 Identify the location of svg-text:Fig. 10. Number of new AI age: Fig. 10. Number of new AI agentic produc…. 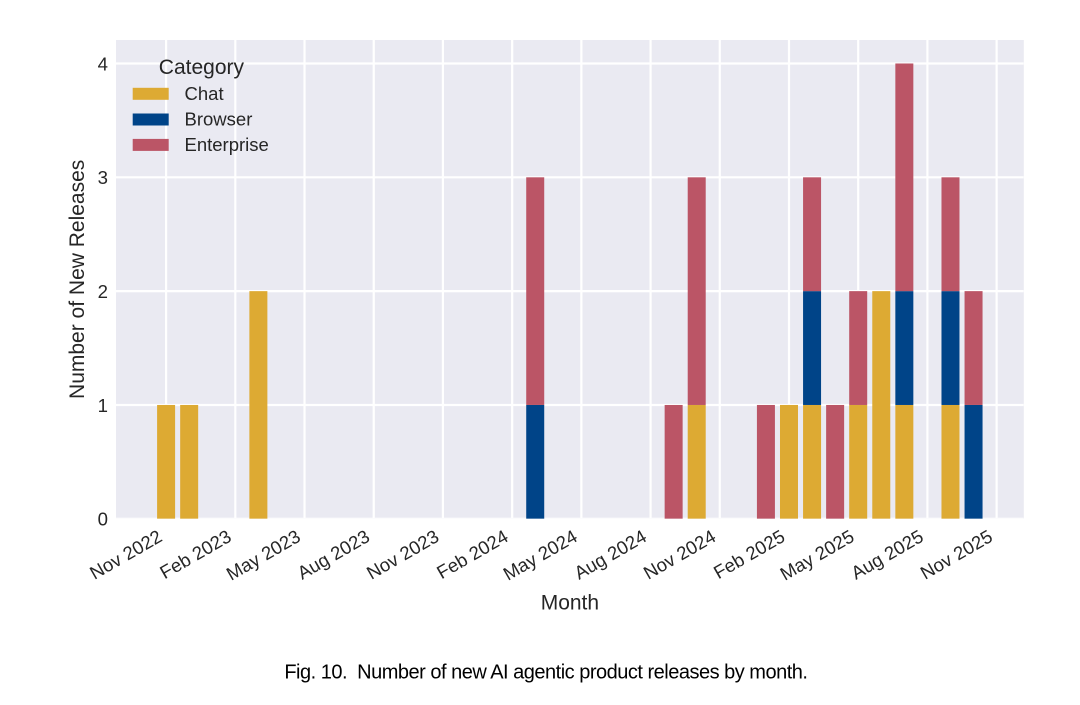
(545, 673).